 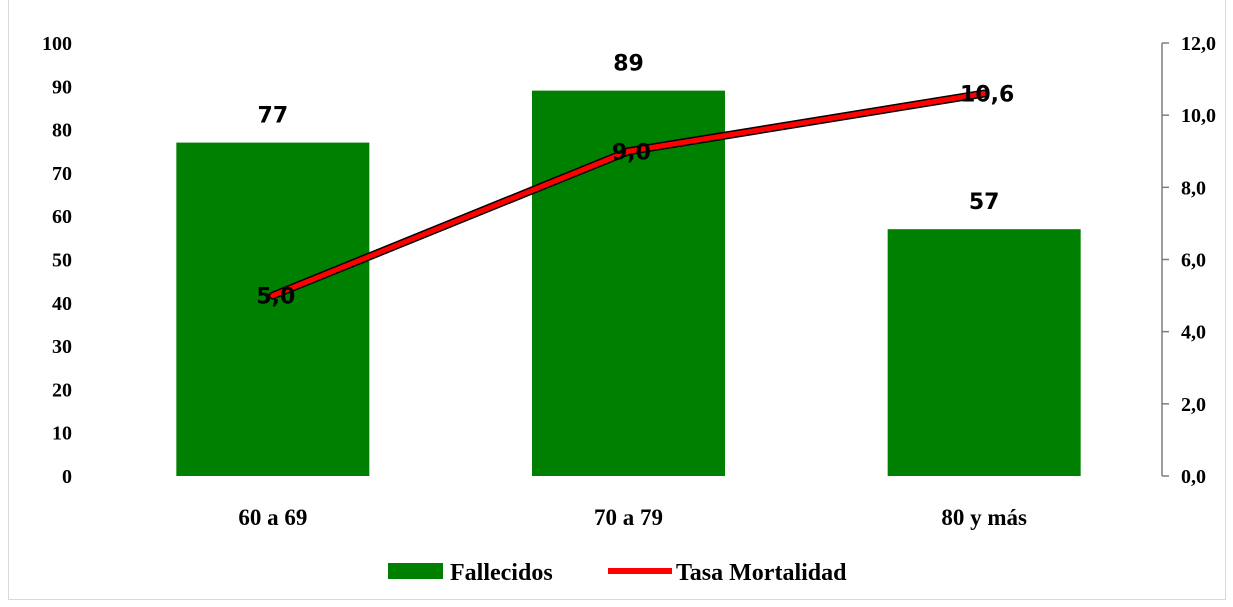 What do you see at coordinates (62, 87) in the screenshot?
I see `left-tick-label: 90` at bounding box center [62, 87].